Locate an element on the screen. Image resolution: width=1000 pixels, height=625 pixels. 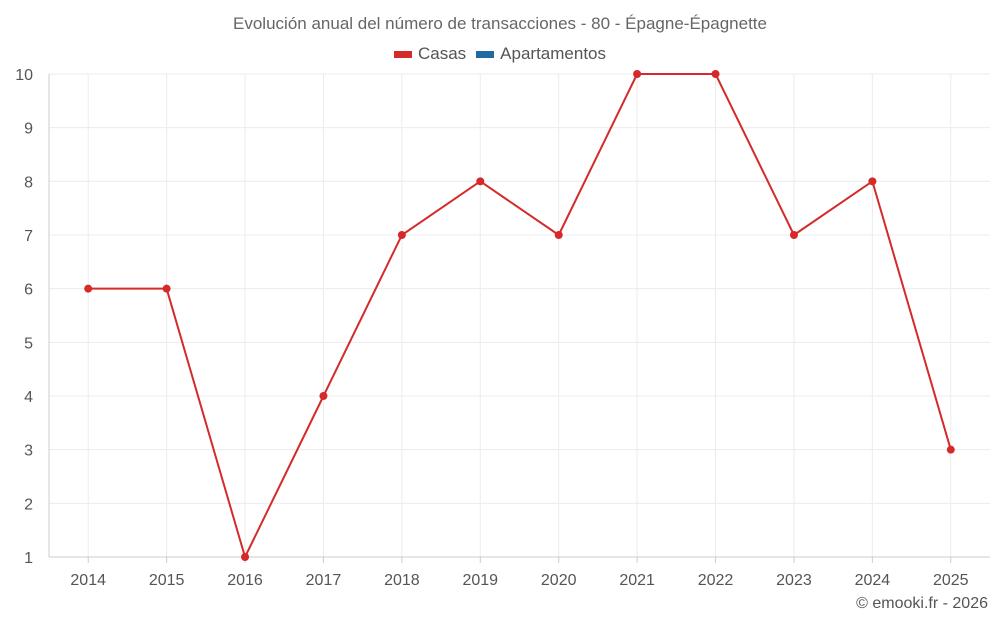
x-tick-label: 2020 is located at coordinates (559, 580).